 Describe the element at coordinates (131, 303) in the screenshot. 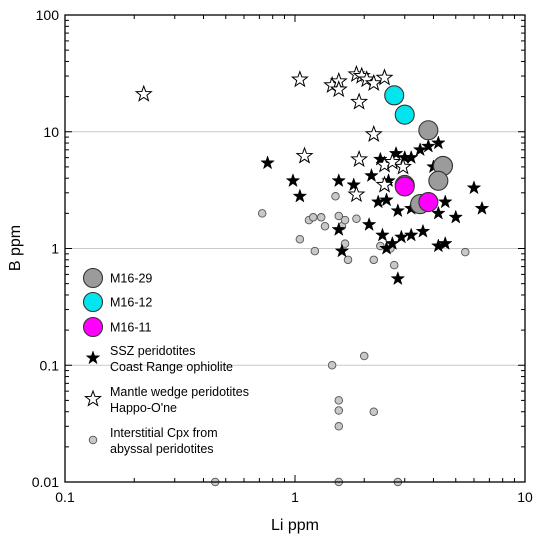

I see `legend-label: M16-12` at that location.